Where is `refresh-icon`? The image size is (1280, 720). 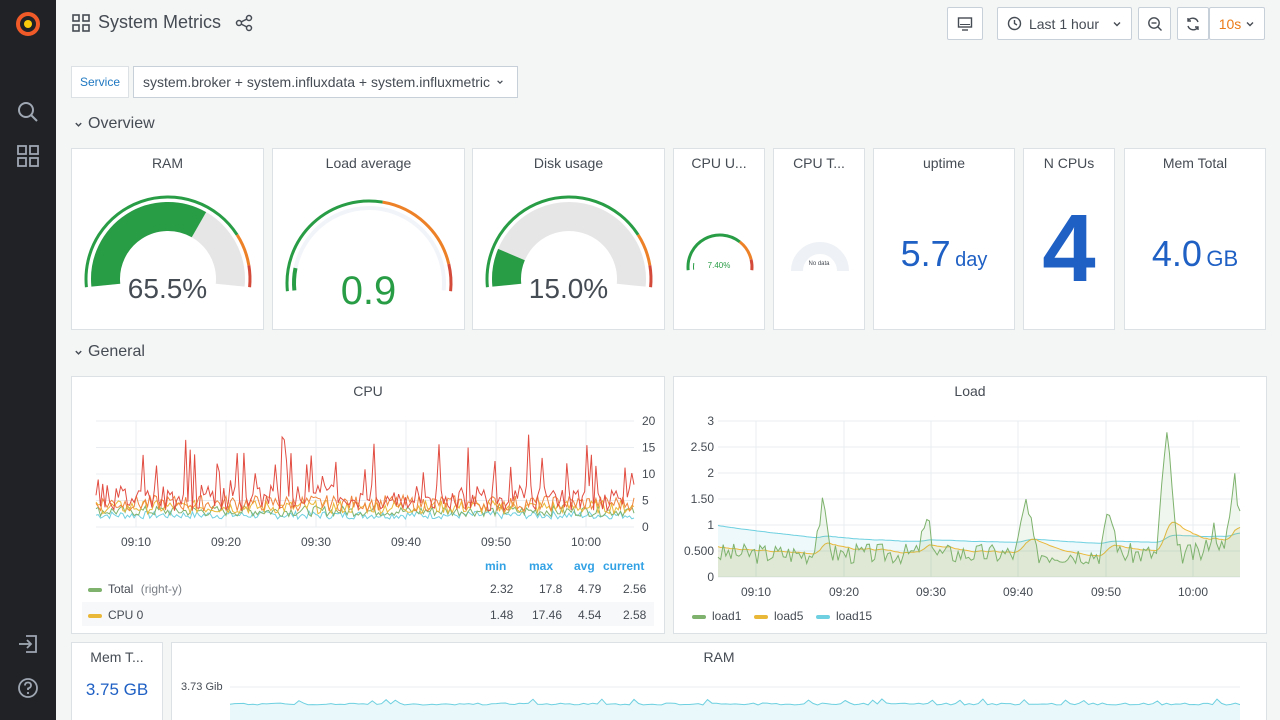 refresh-icon is located at coordinates (1193, 23).